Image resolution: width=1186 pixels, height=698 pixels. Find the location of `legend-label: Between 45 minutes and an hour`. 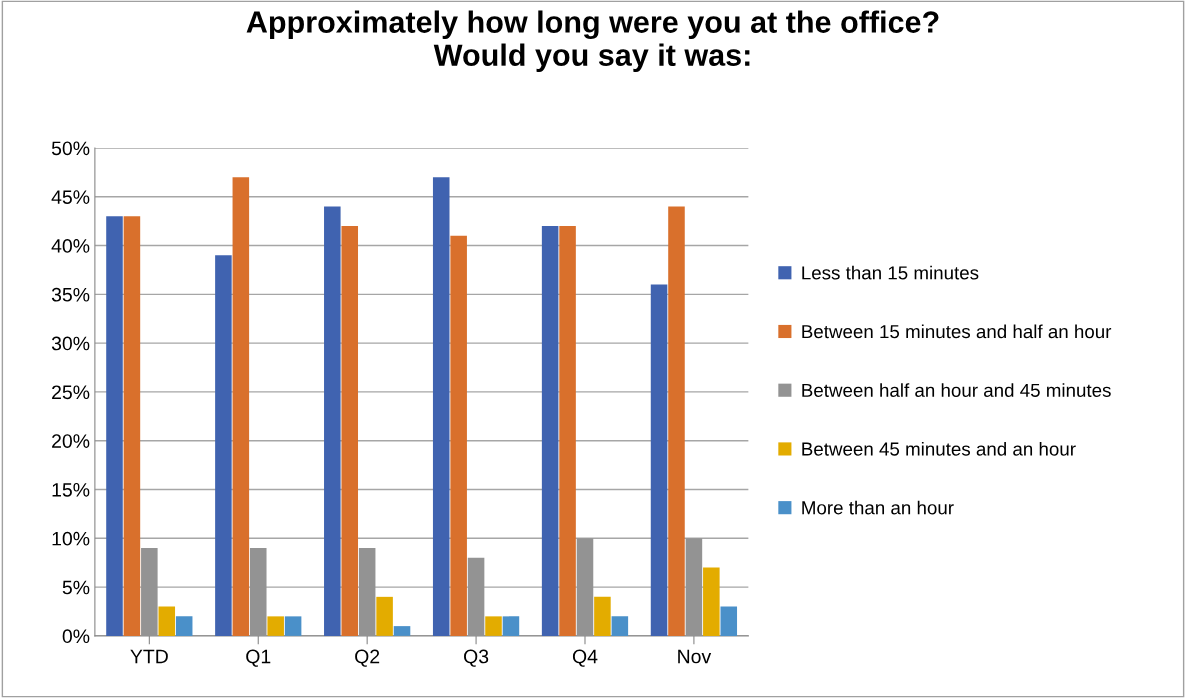

legend-label: Between 45 minutes and an hour is located at coordinates (939, 448).